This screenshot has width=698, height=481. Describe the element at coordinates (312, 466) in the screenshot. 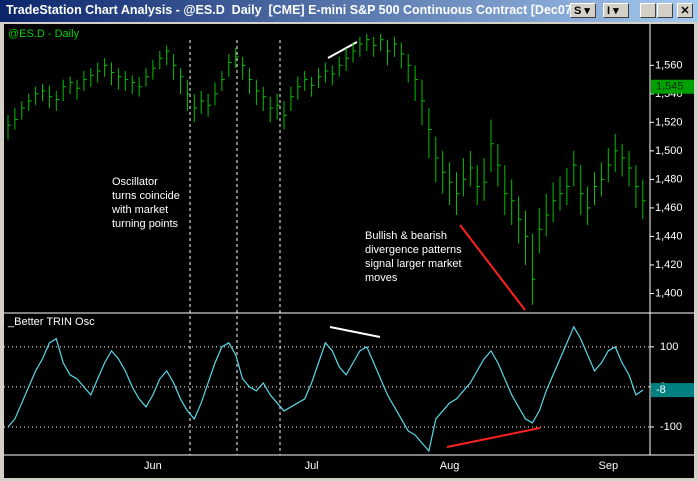

I see `x-tick-label: Jul` at that location.